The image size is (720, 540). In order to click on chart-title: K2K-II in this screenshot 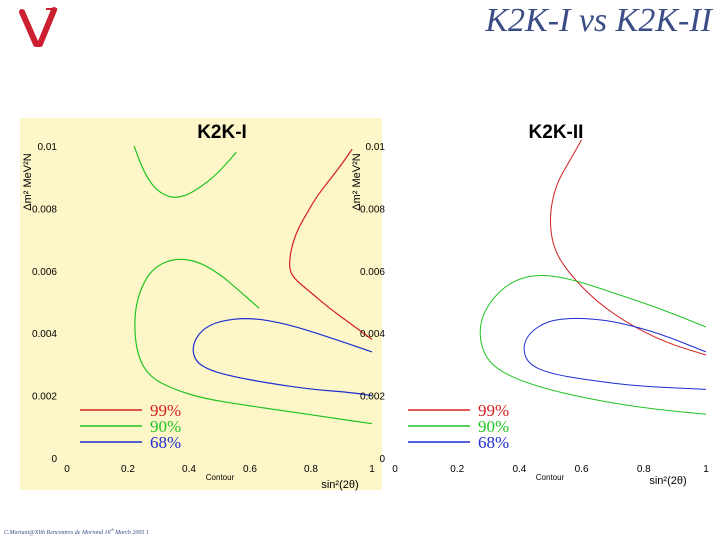, I will do `click(556, 132)`.